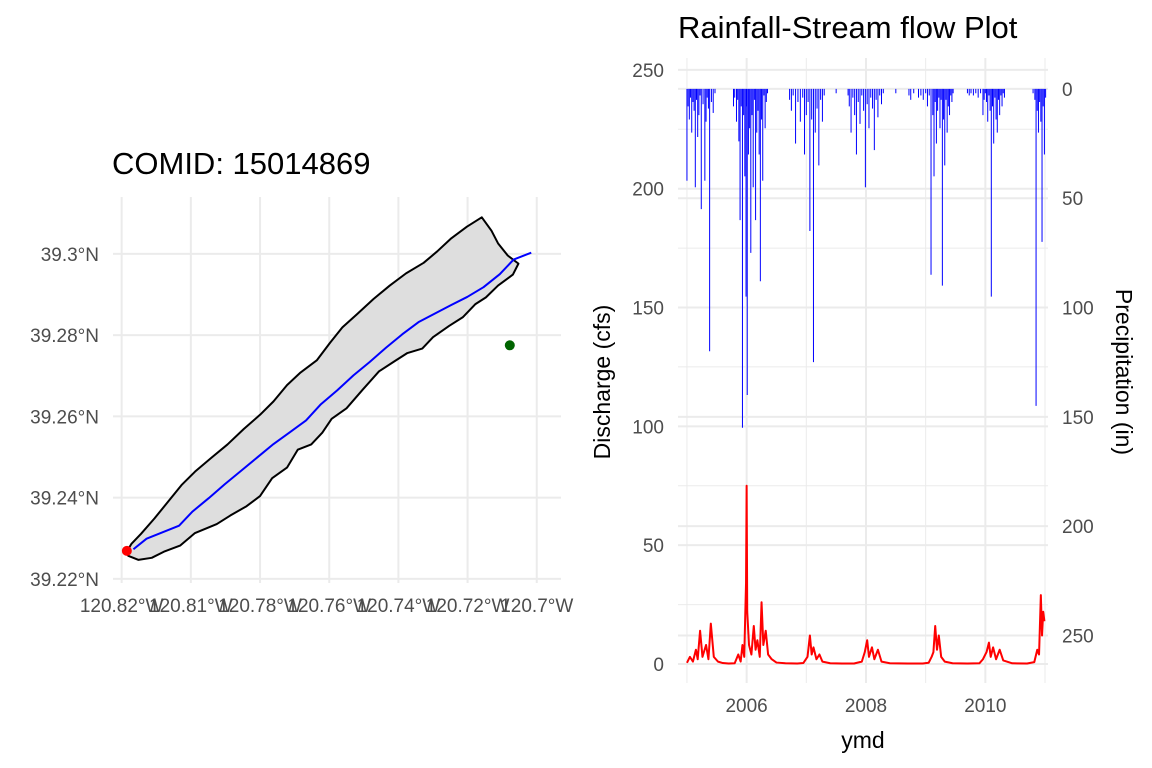 This screenshot has width=1152, height=768. I want to click on hydro-y-tick-label: 50, so click(653, 546).